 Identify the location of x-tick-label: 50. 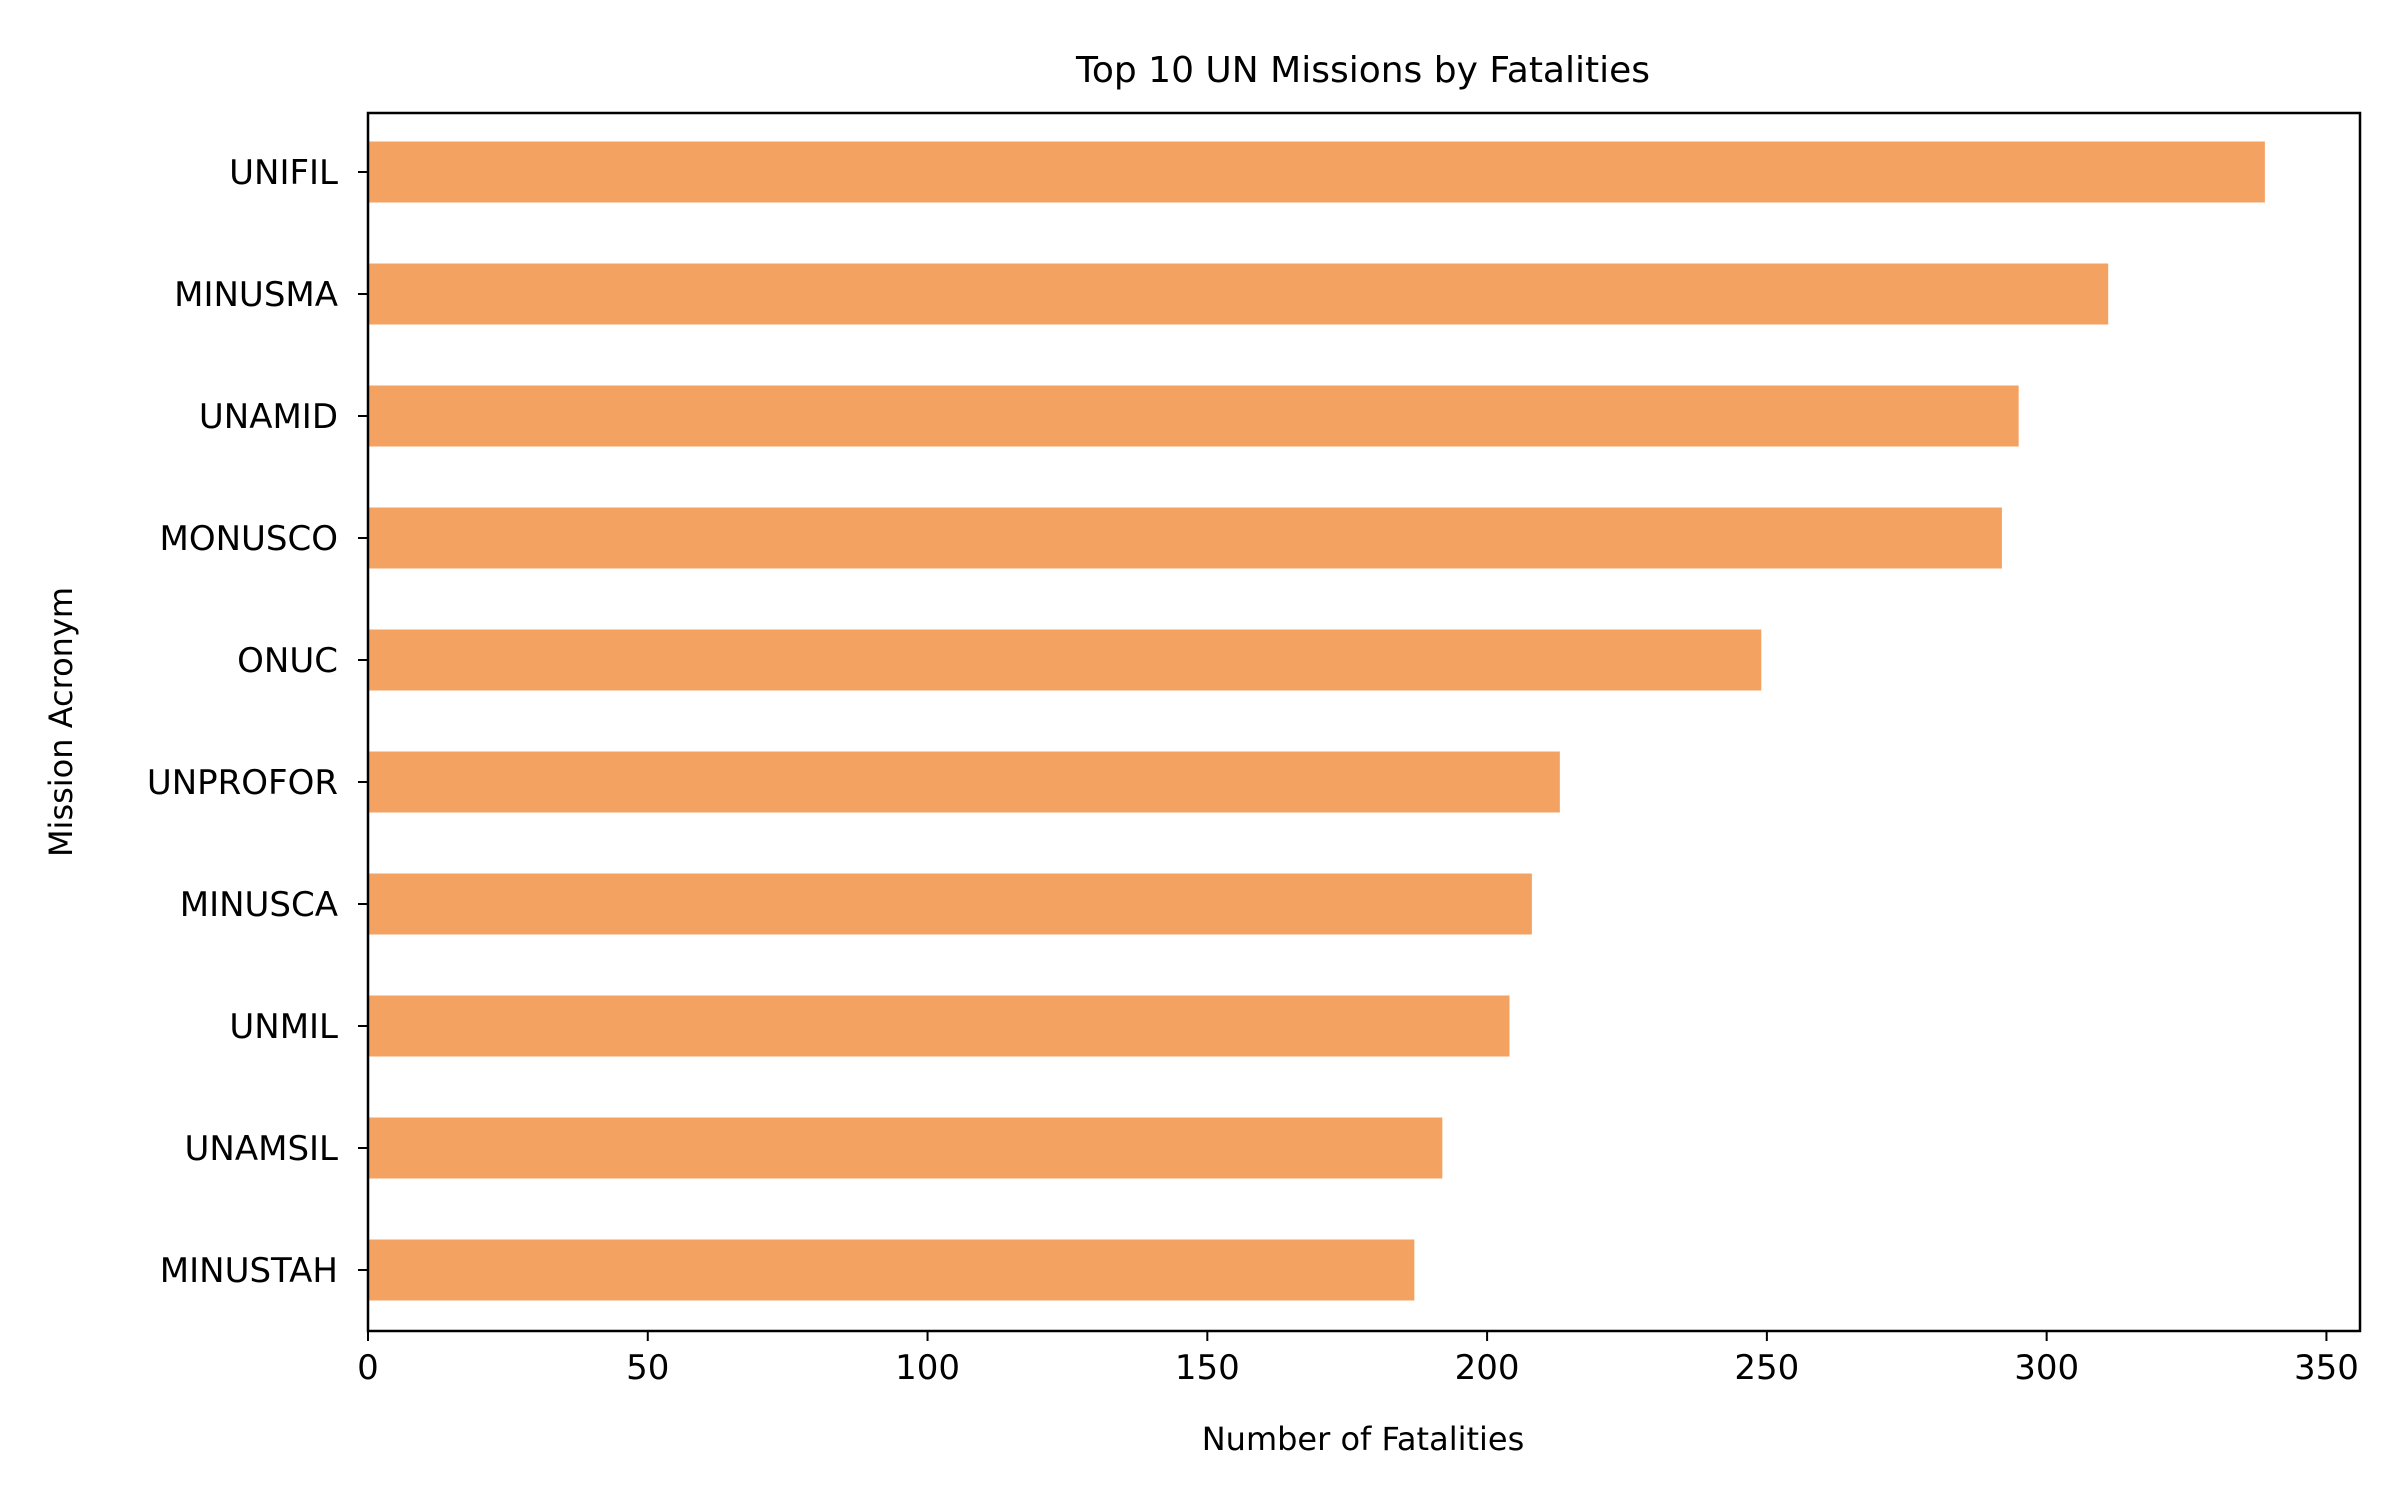
(647, 1368).